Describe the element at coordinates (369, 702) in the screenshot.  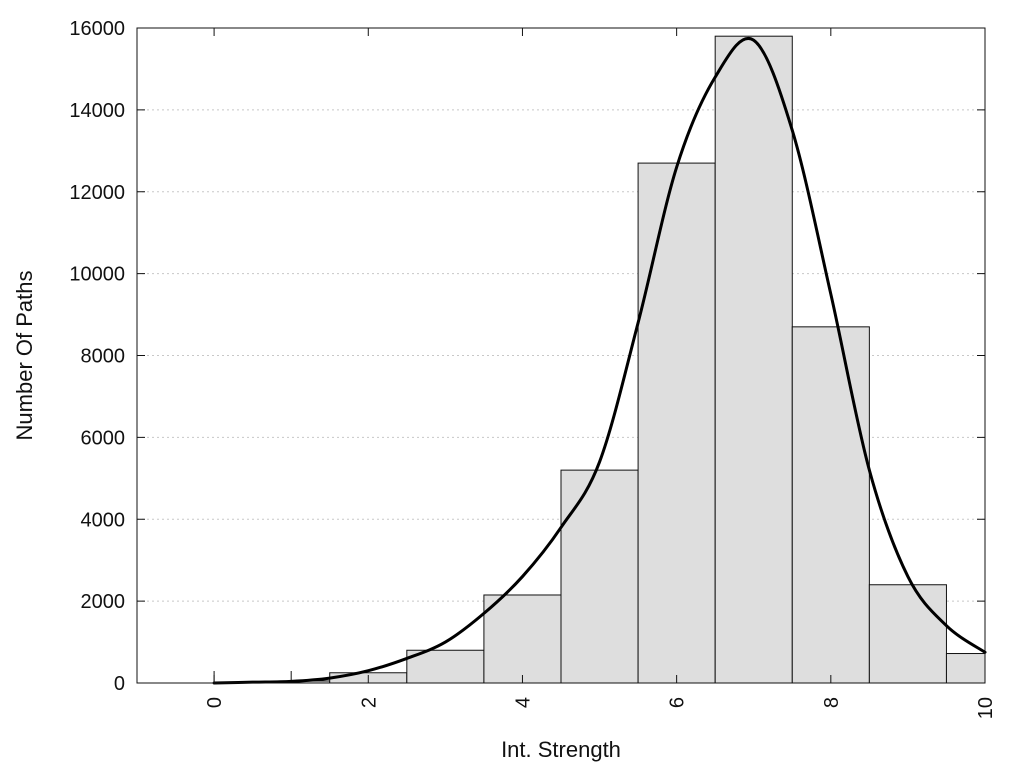
I see `x-tick-label: 2` at that location.